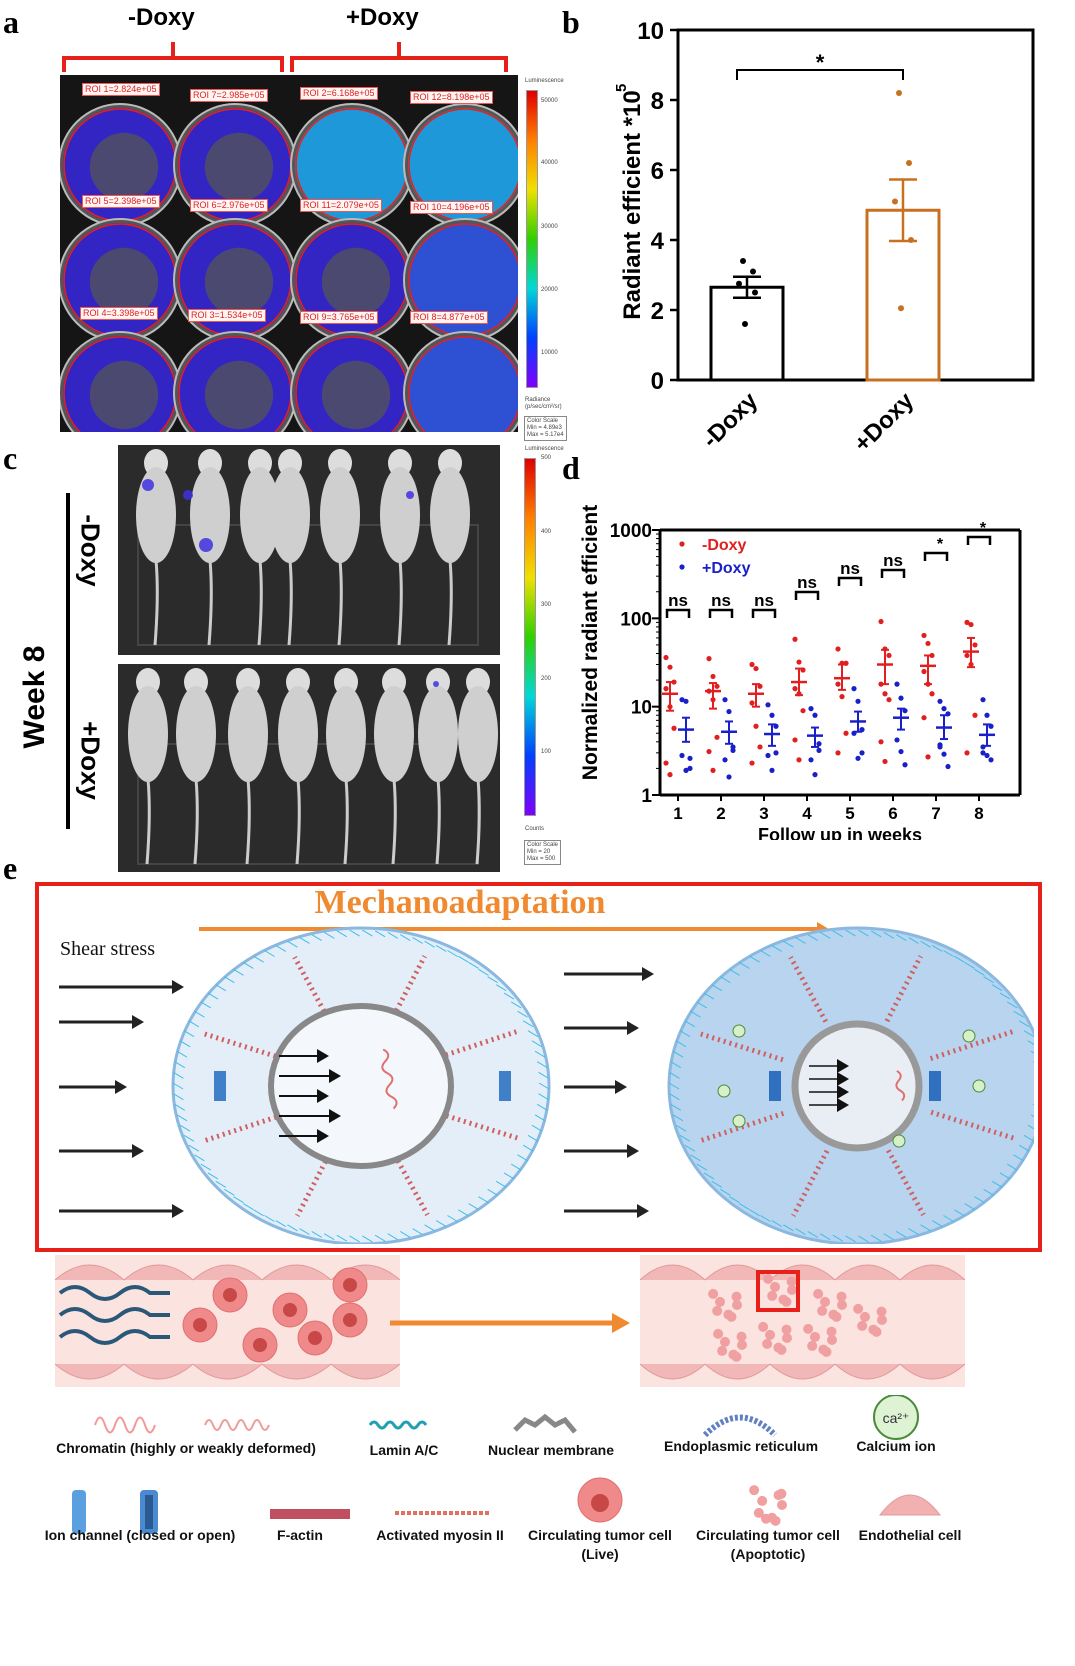 The height and width of the screenshot is (1666, 1075). I want to click on significance-bracket, so click(820, 74).